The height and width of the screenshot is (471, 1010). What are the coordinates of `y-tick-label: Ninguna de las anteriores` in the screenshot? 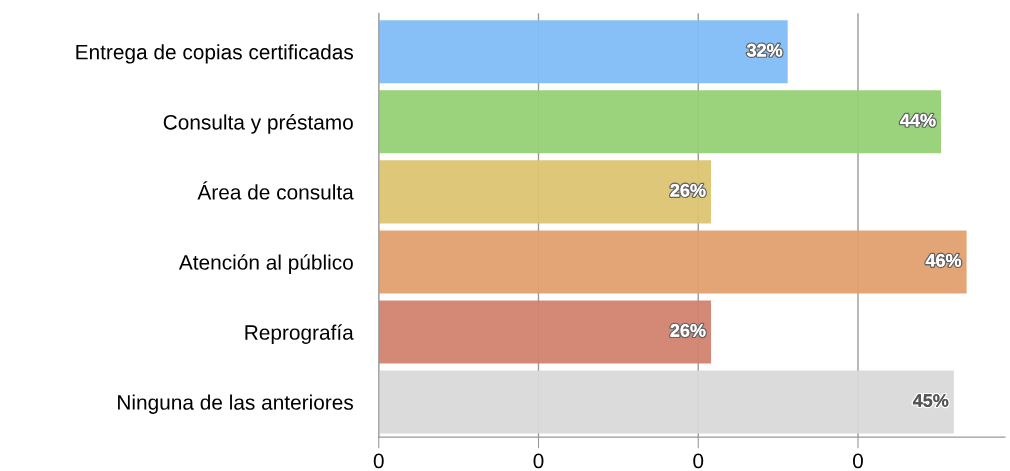 It's located at (236, 404).